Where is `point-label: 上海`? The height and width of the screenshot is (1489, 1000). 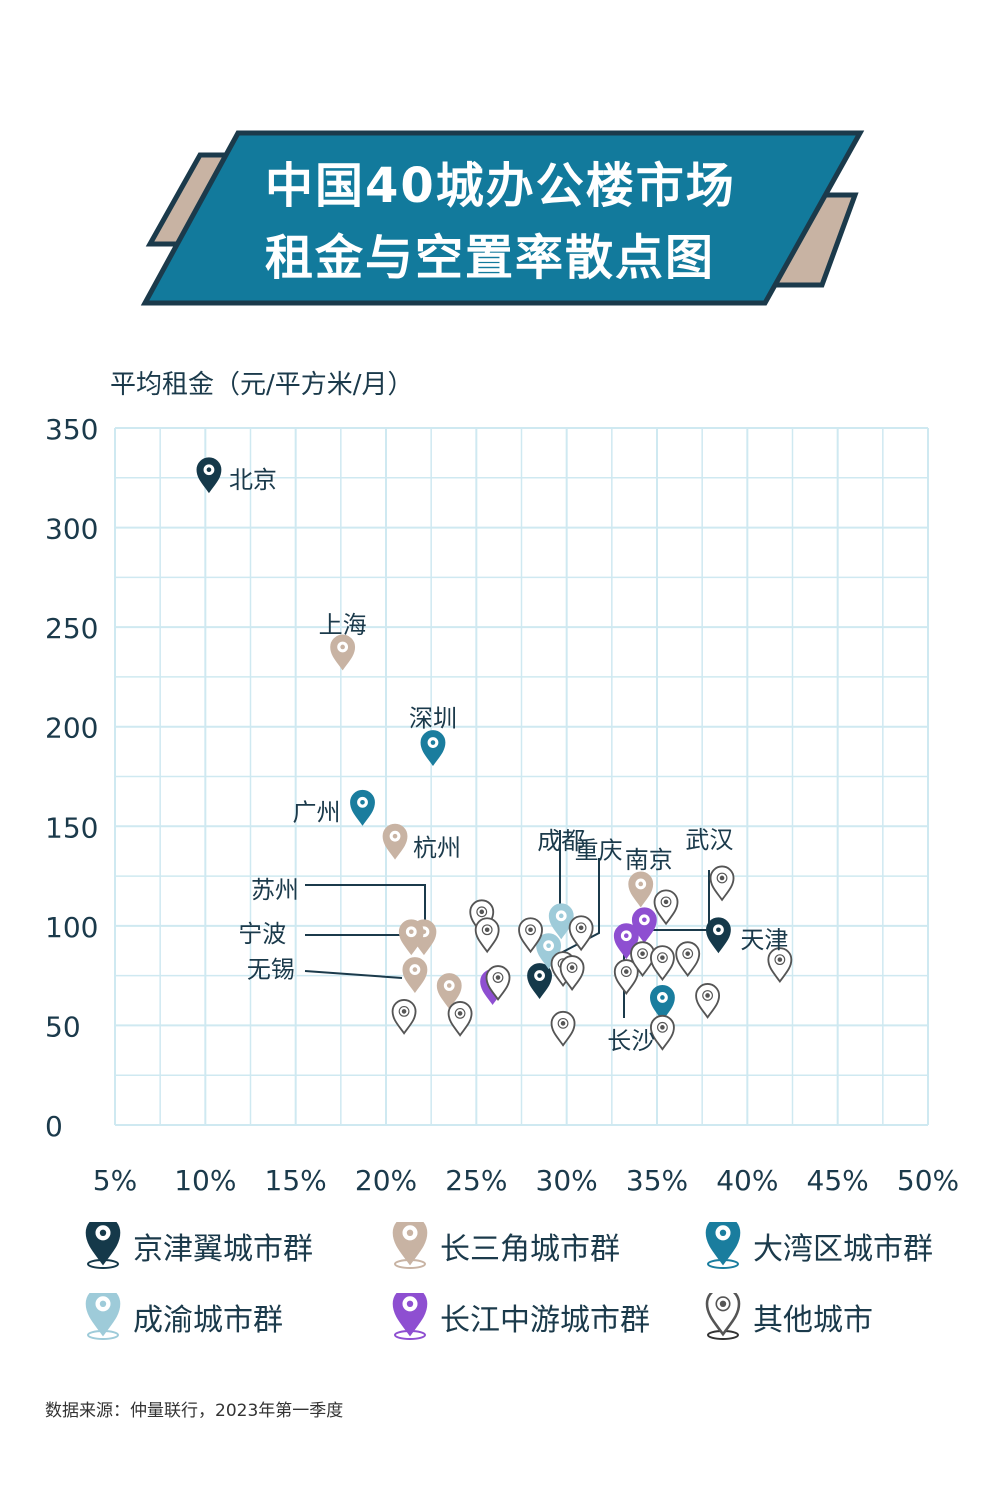
point-label: 上海 is located at coordinates (343, 625).